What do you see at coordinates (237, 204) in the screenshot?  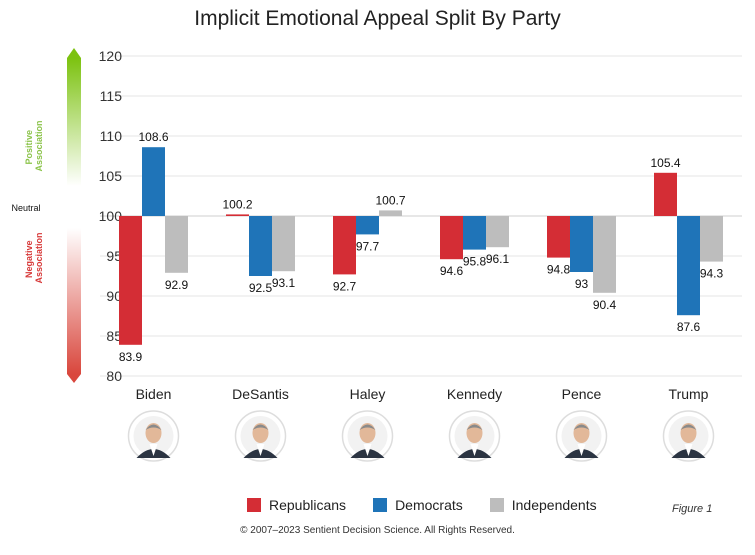 I see `value-label: 100.2` at bounding box center [237, 204].